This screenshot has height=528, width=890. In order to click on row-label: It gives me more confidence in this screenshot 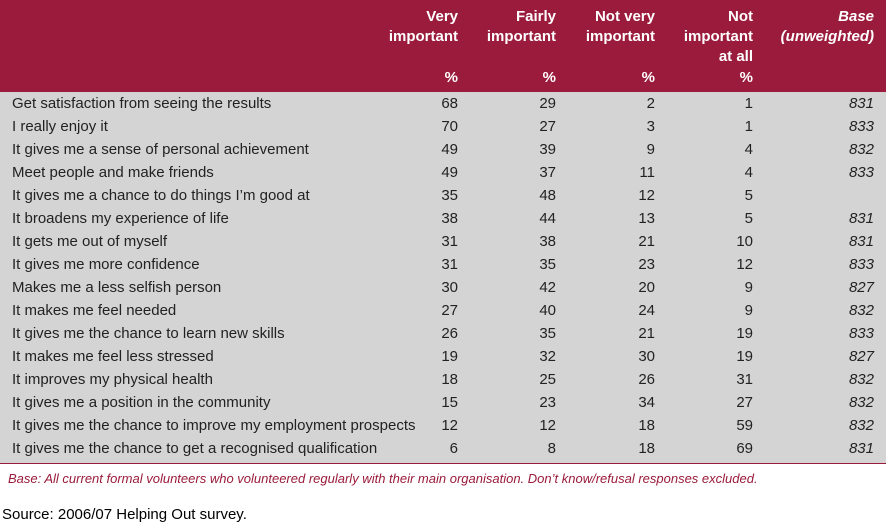, I will do `click(106, 264)`.